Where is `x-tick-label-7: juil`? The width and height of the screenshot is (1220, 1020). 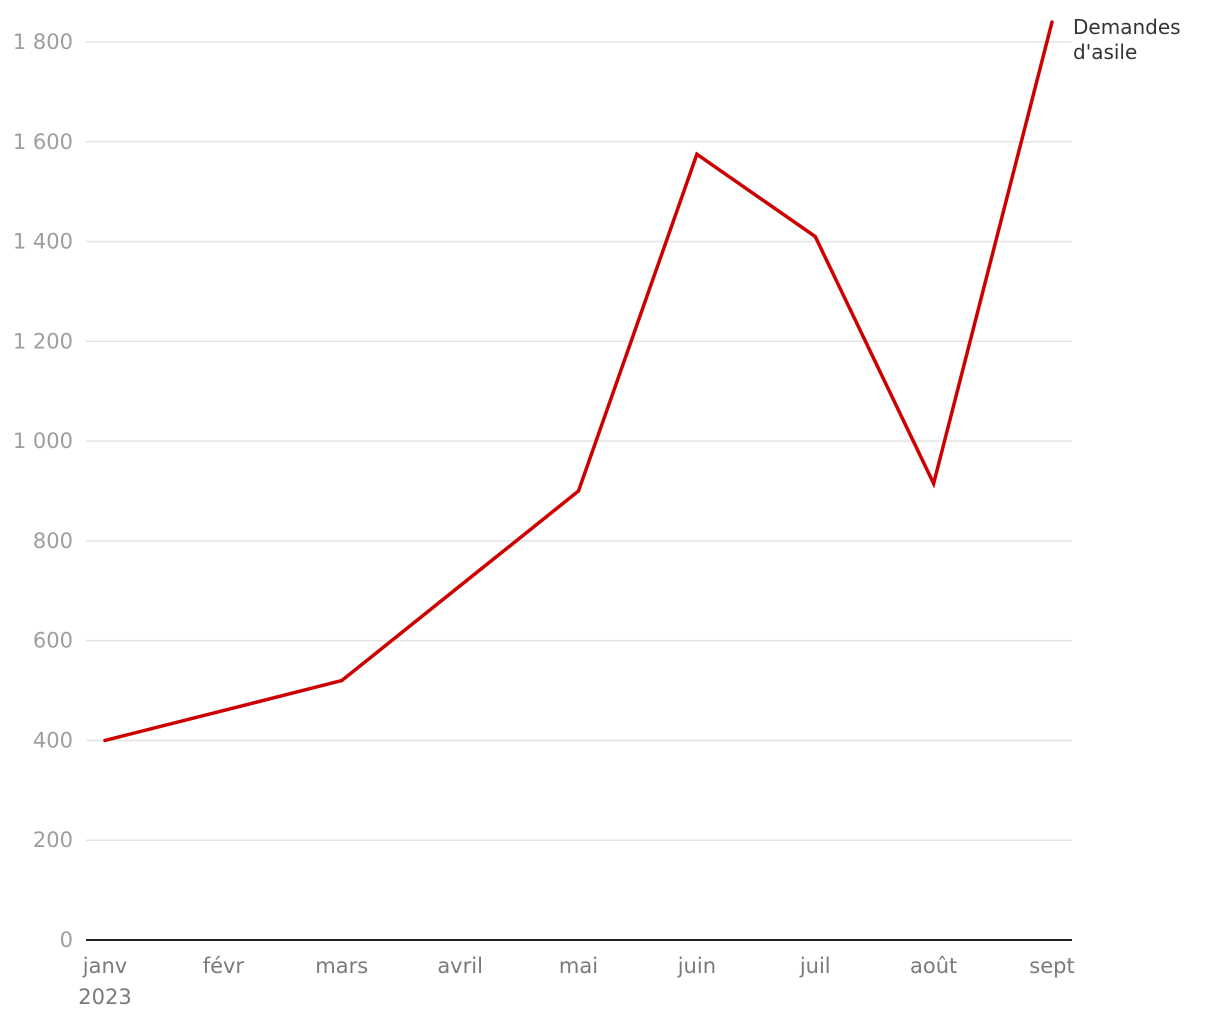 x-tick-label-7: juil is located at coordinates (815, 966).